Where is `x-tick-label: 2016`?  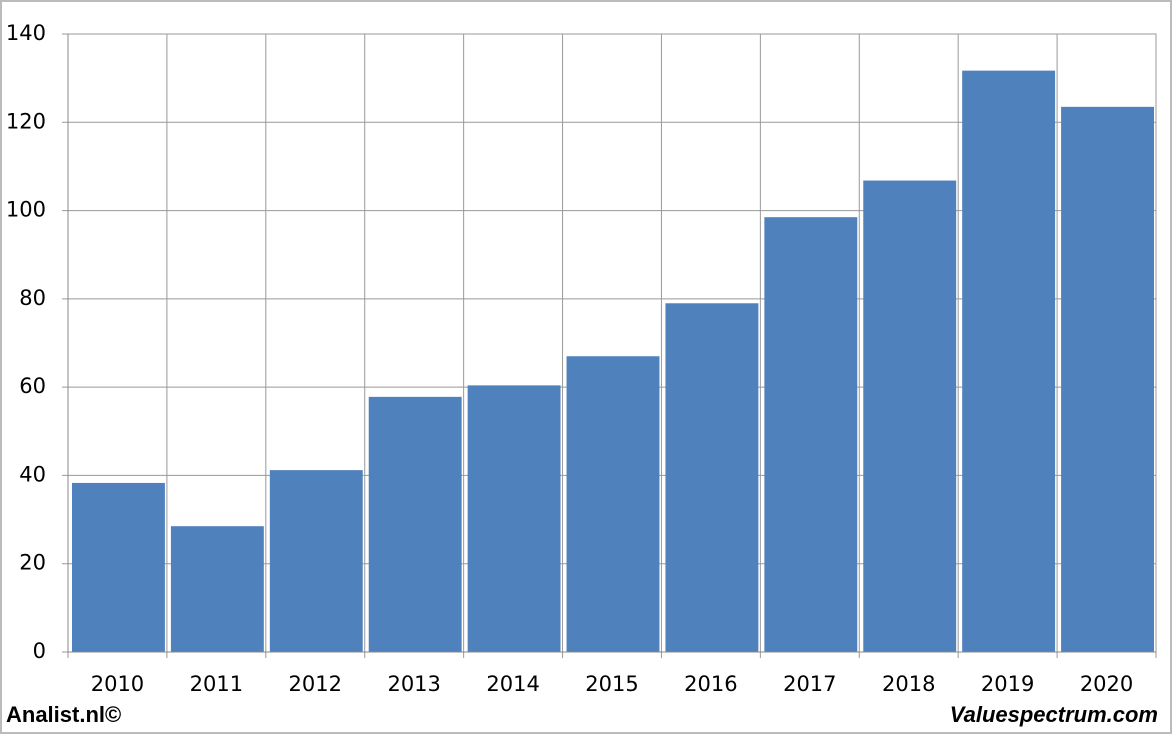
x-tick-label: 2016 is located at coordinates (710, 684).